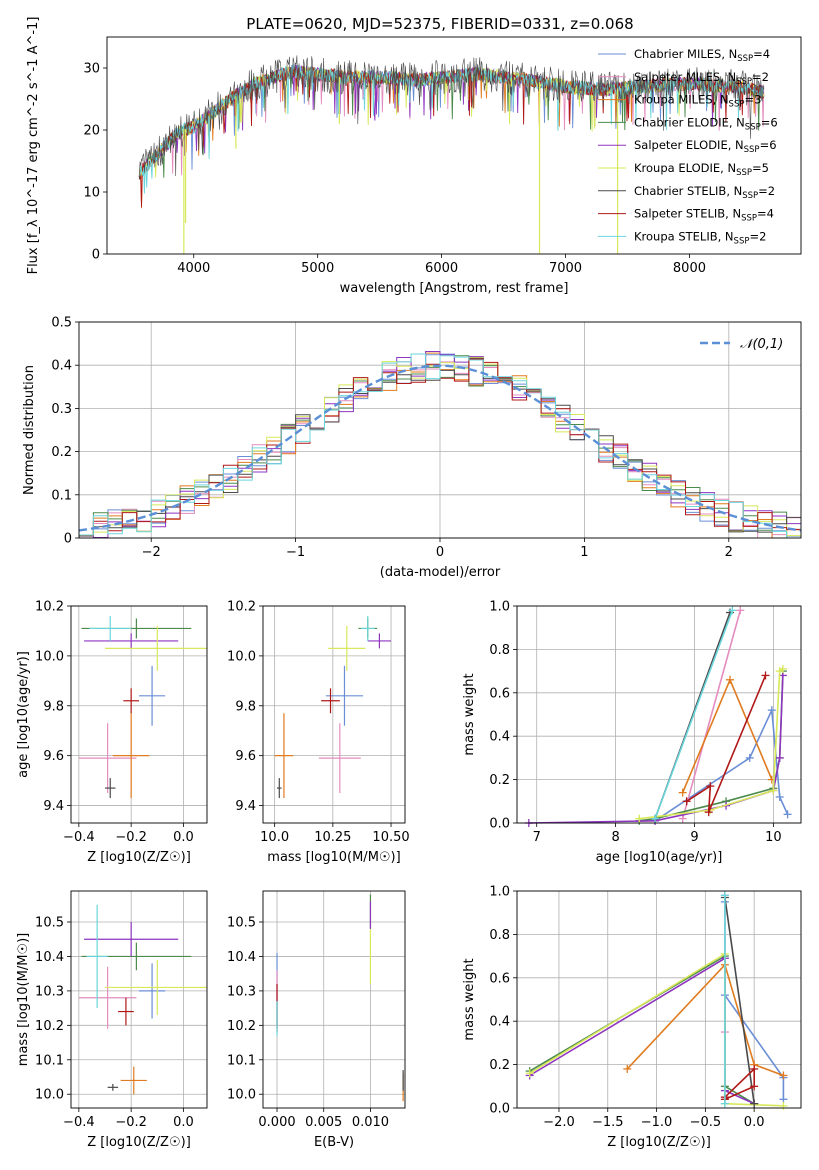  What do you see at coordinates (96, 255) in the screenshot?
I see `y-tick-label: 0` at bounding box center [96, 255].